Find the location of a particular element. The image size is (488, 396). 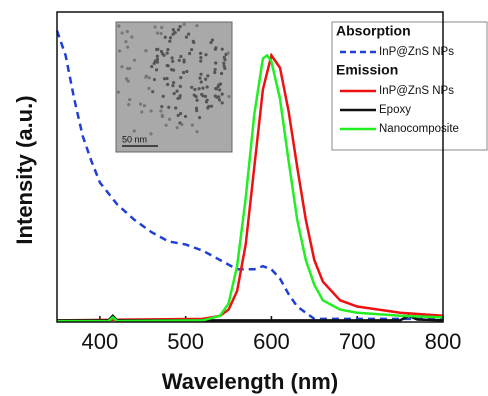

legend-heading: Emission is located at coordinates (367, 70).